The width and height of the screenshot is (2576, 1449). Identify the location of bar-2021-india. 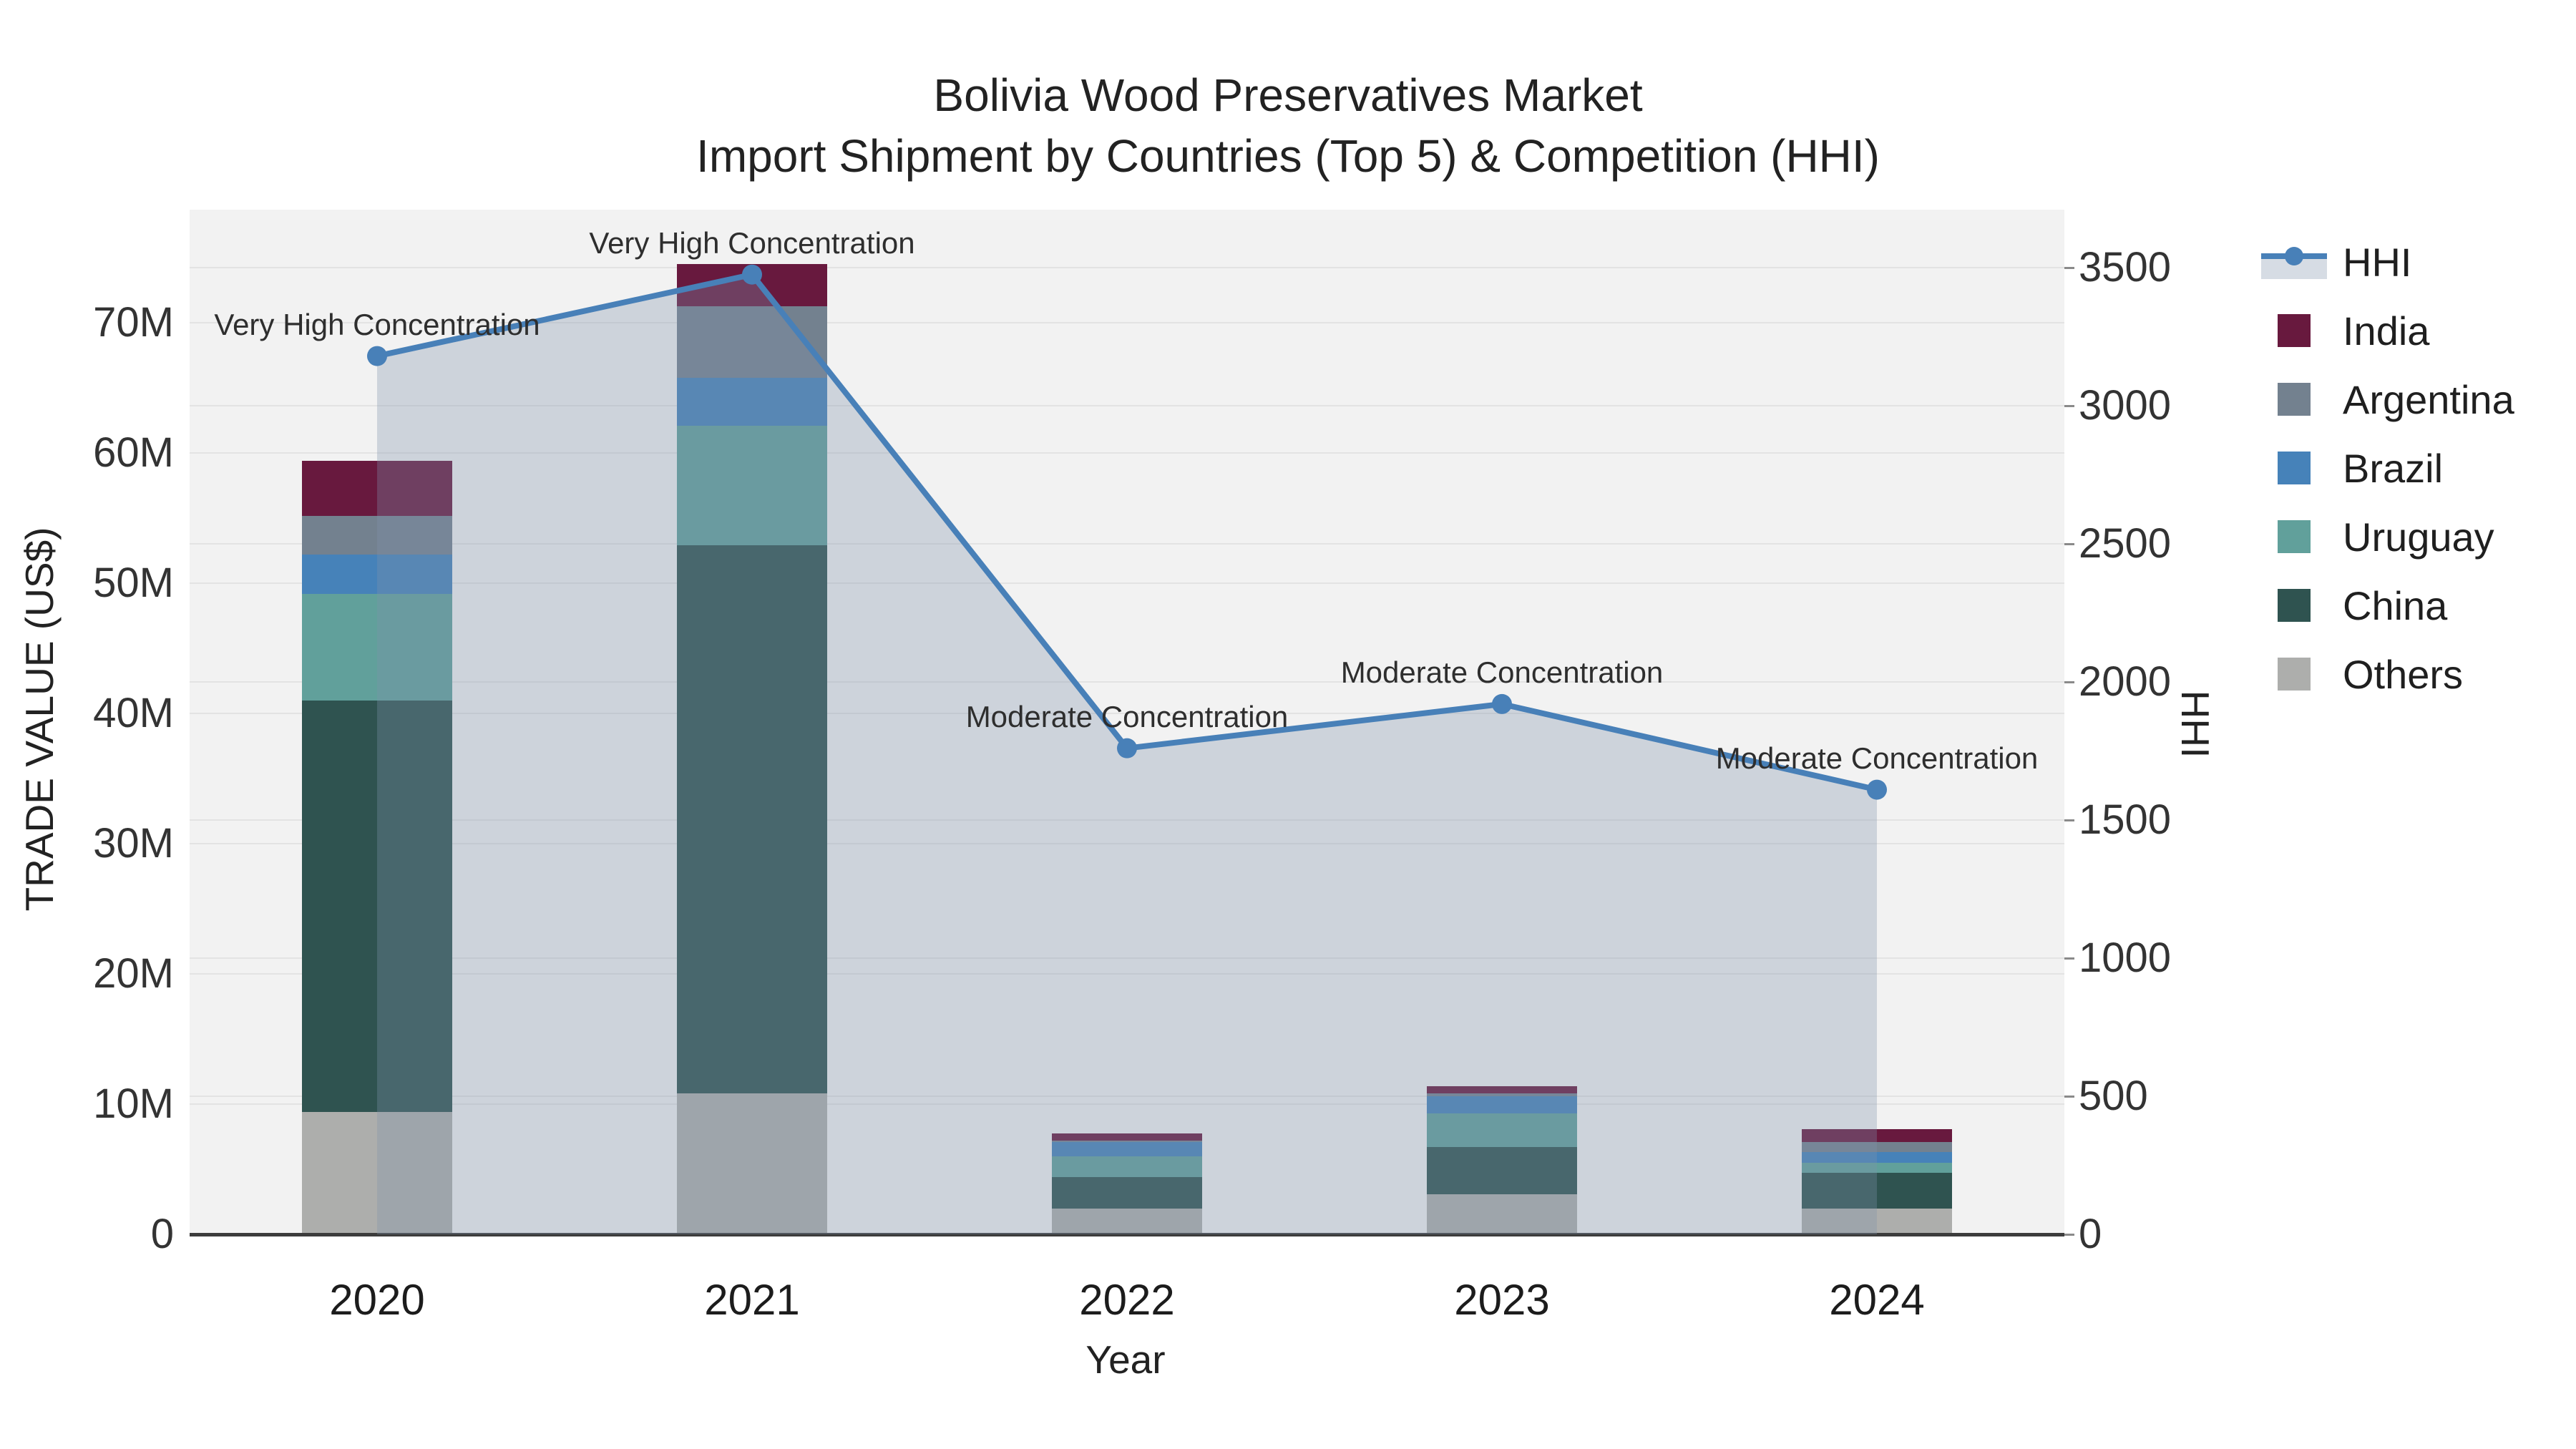
(752, 285).